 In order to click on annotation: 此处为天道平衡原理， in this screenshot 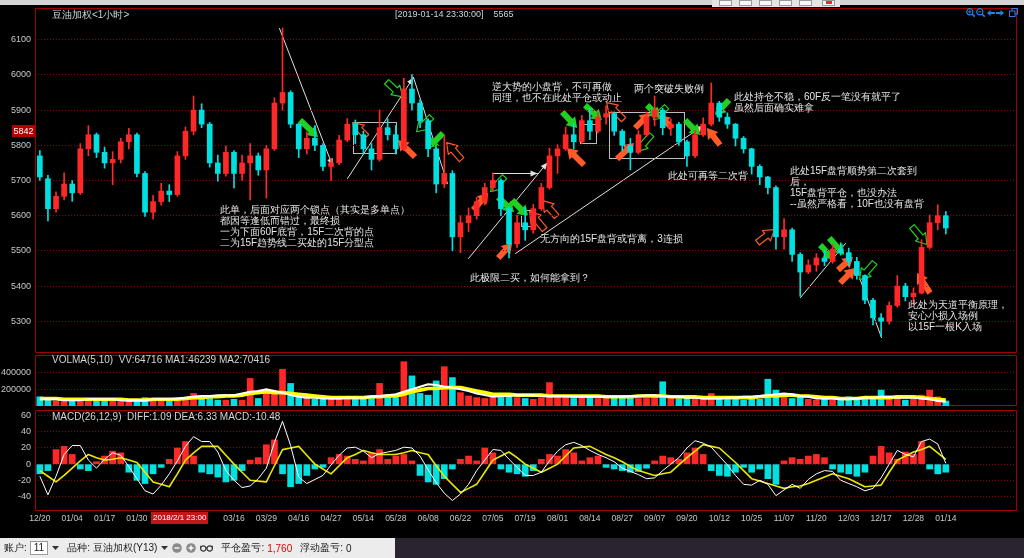, I will do `click(958, 304)`.